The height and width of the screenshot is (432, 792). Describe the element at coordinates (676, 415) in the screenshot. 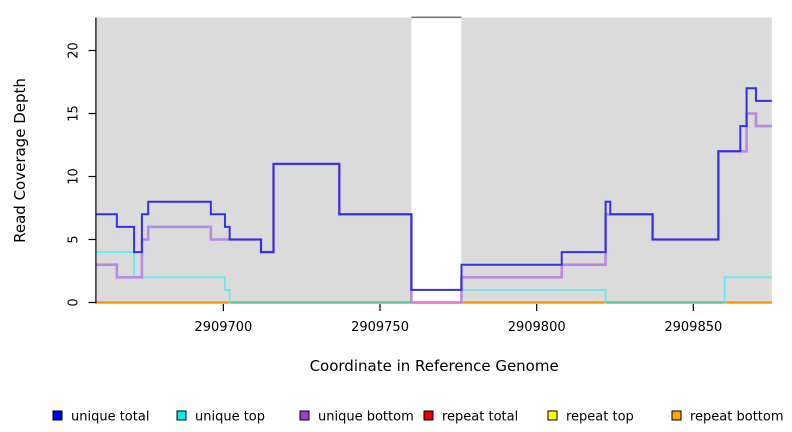

I see `legend-swatch-repeat-bottom` at that location.